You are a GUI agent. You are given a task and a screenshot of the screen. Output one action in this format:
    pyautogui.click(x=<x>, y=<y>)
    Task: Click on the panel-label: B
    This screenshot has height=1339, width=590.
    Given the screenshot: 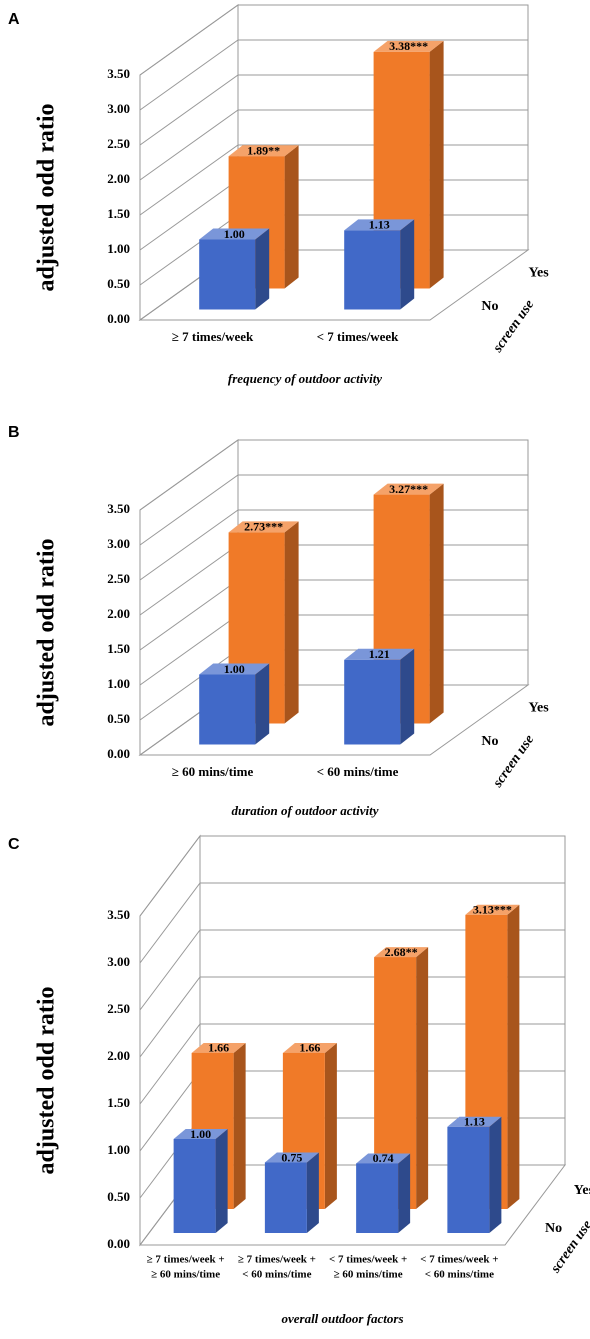 What is the action you would take?
    pyautogui.click(x=14, y=432)
    